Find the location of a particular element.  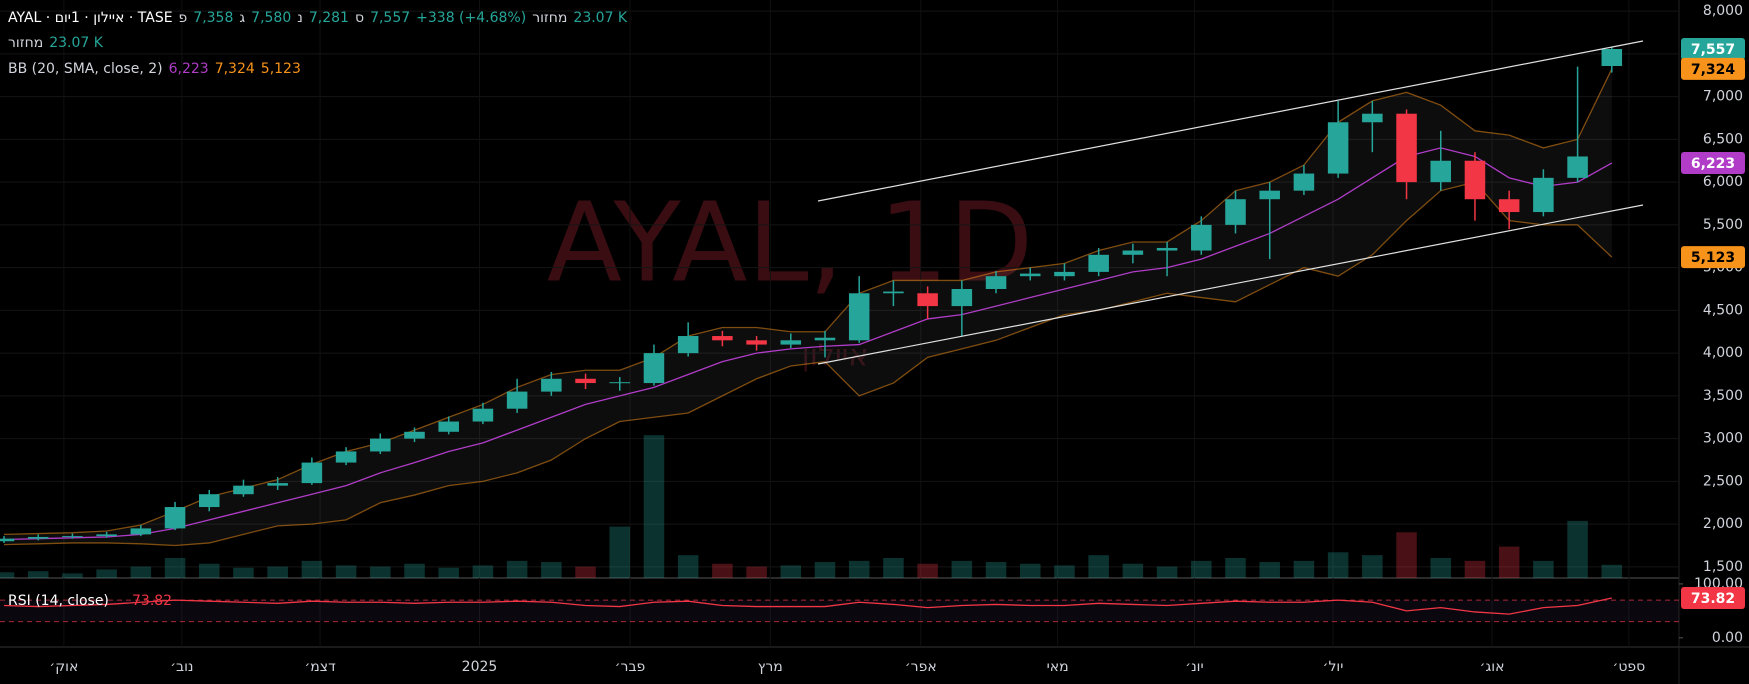

bb-legend: BB (20, SMA, close, 2) 6,223 7,324 5,123 is located at coordinates (154, 69).